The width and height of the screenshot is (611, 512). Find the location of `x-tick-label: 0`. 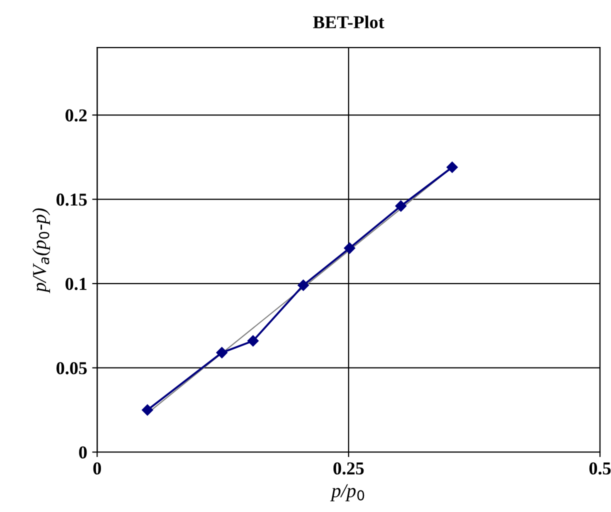

x-tick-label: 0 is located at coordinates (97, 468).